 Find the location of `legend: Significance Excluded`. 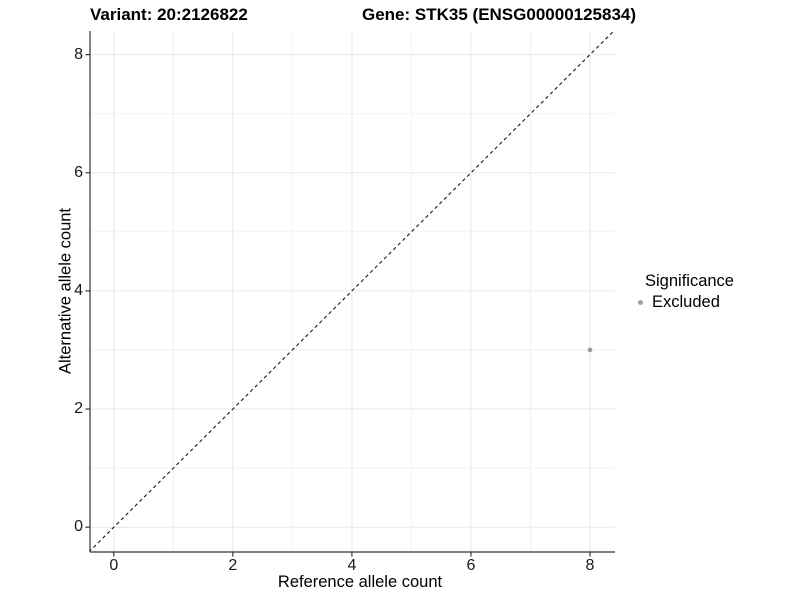

legend: Significance Excluded is located at coordinates (683, 292).